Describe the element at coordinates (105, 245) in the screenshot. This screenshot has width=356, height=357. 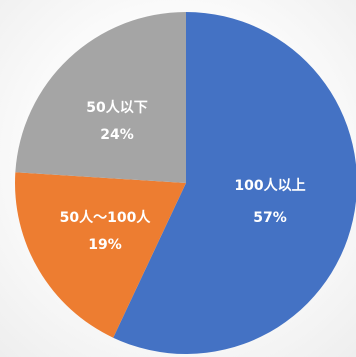
I see `slice-value-label: 19%` at that location.